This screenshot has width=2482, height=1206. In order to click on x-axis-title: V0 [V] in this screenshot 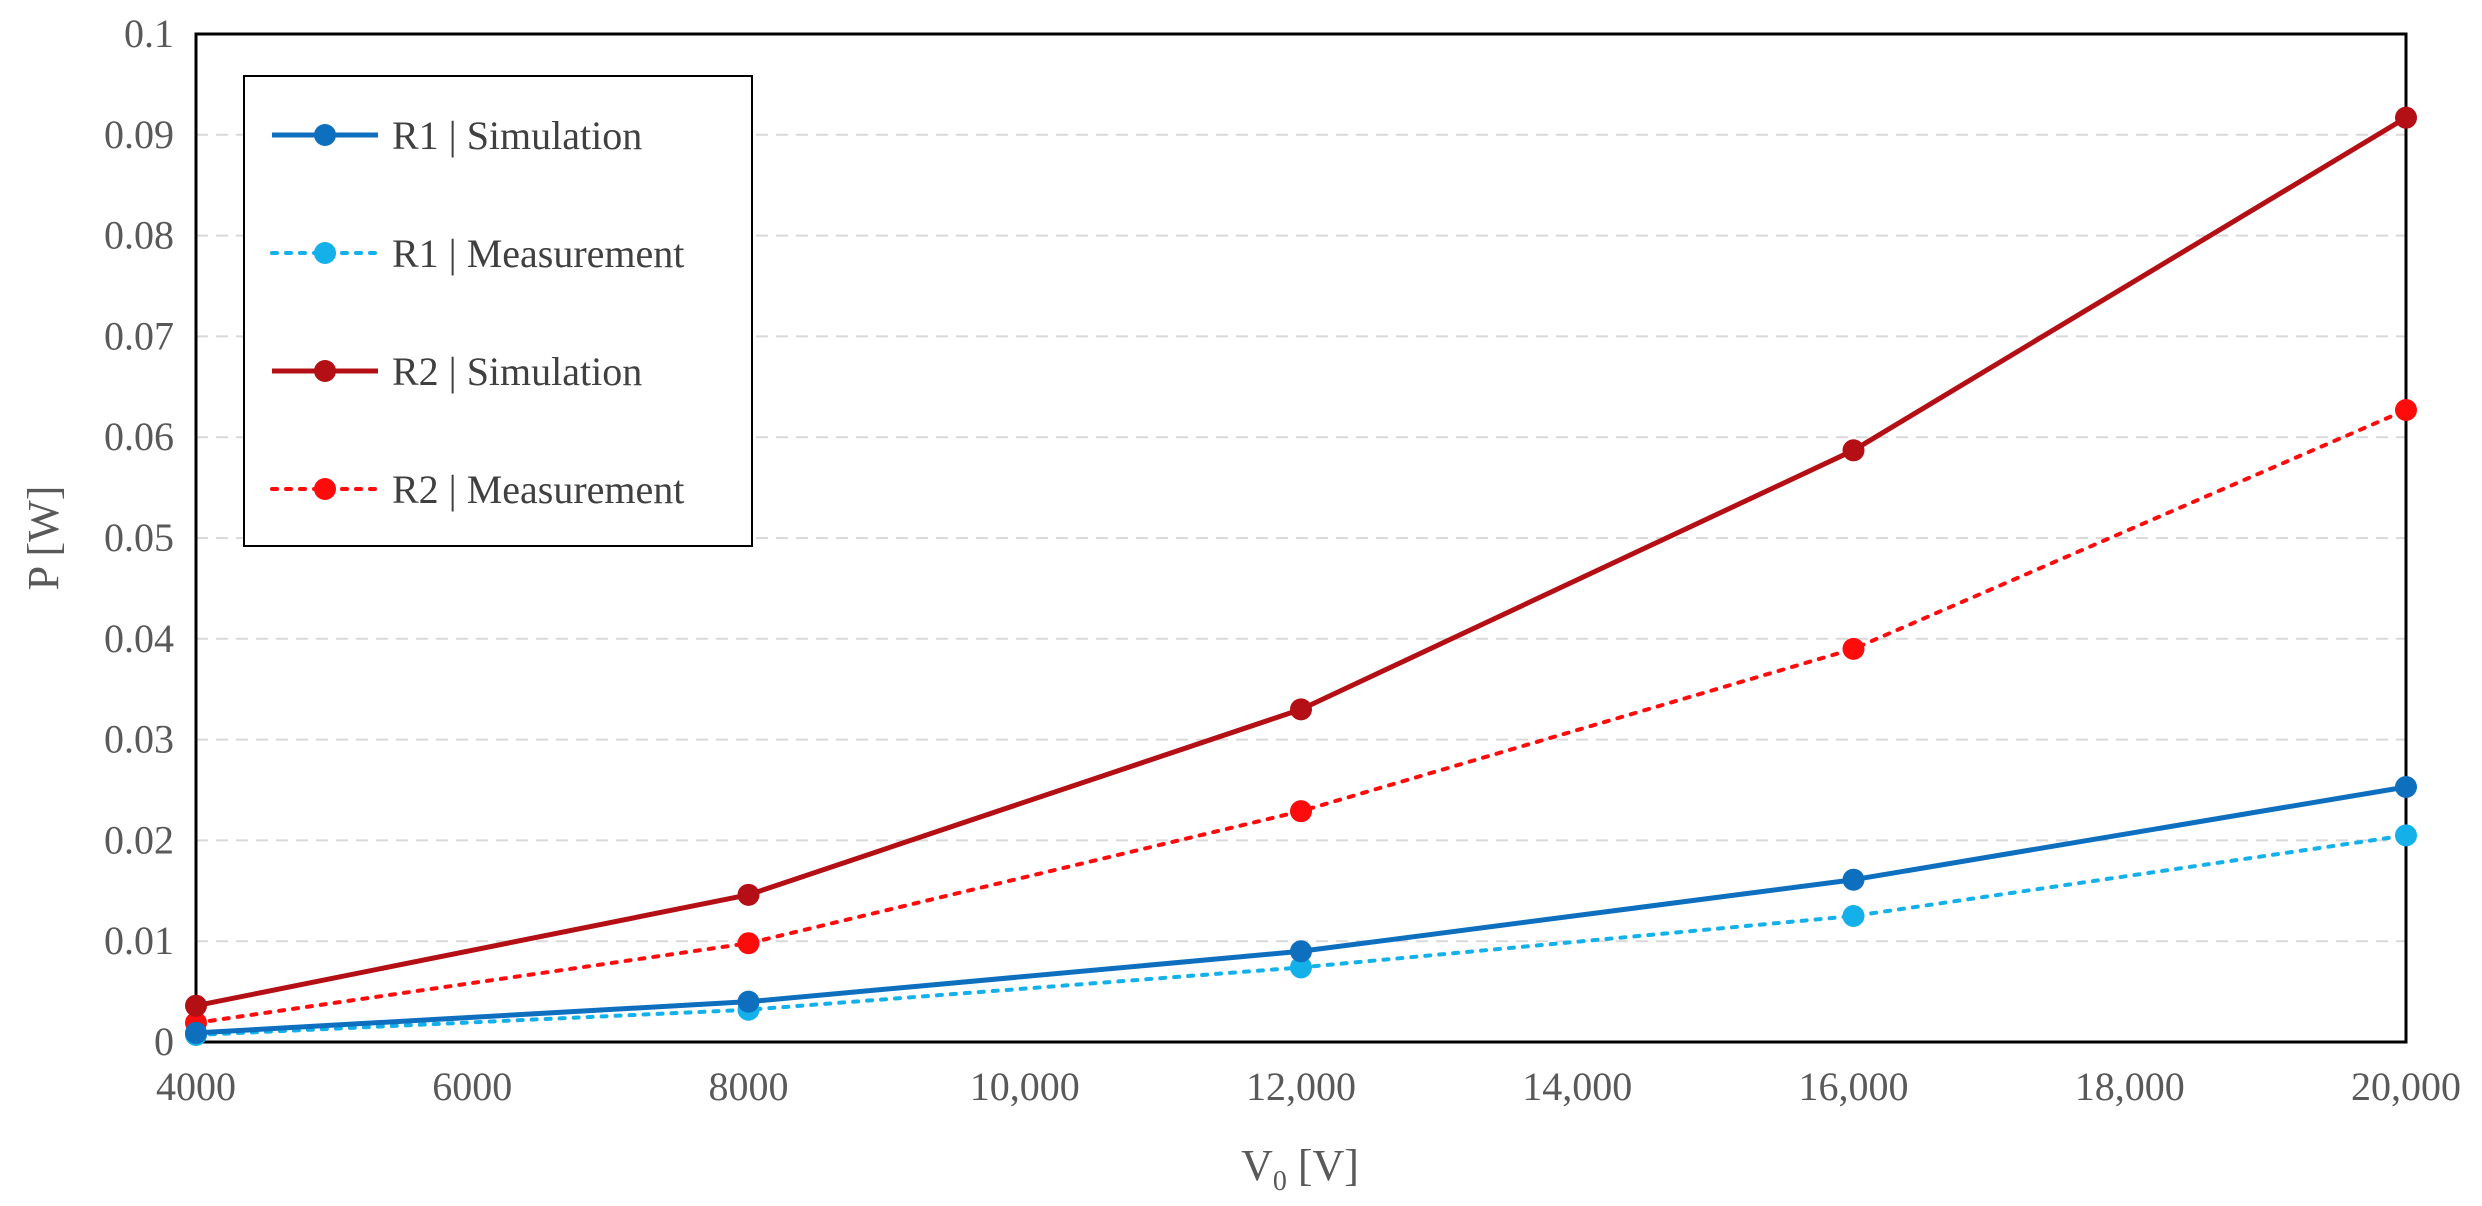, I will do `click(1300, 1169)`.